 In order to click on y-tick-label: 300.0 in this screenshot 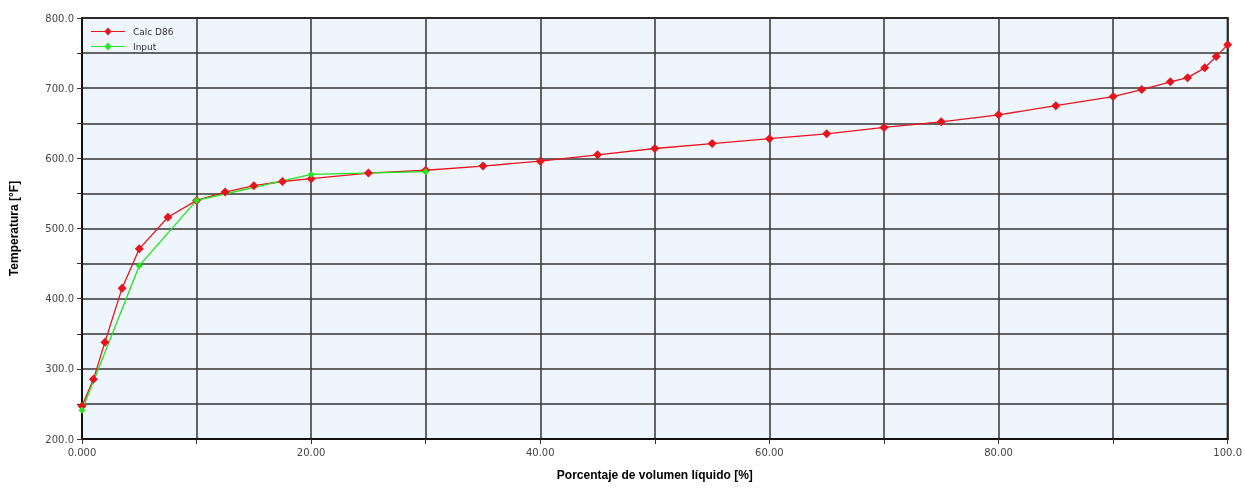, I will do `click(59, 369)`.